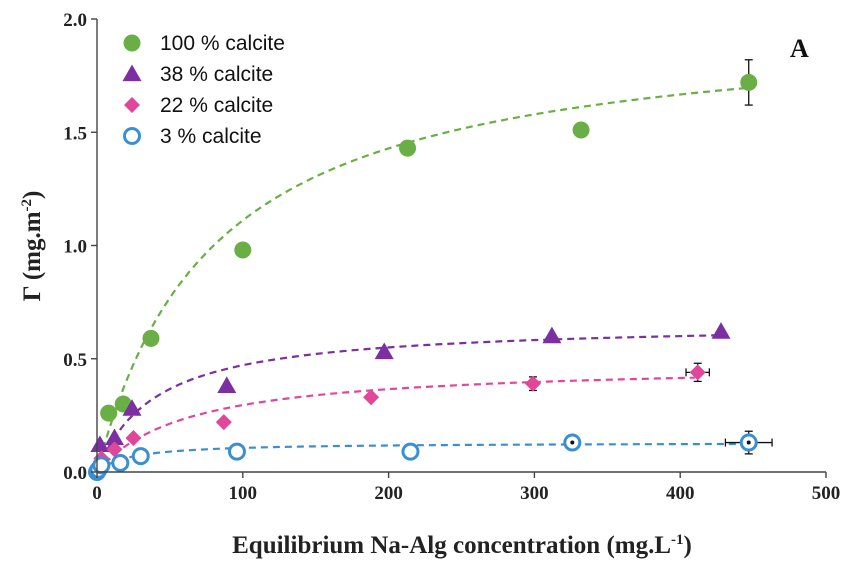 This screenshot has width=852, height=566. What do you see at coordinates (222, 43) in the screenshot?
I see `legend-label-1: 100 % calcite` at bounding box center [222, 43].